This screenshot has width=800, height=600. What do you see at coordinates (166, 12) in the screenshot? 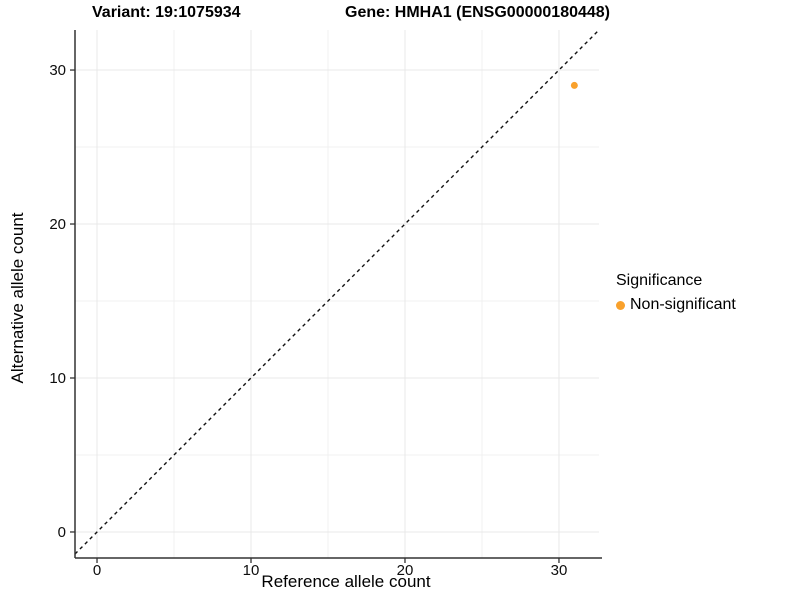
I see `variant-title: Variant: 19:1075934` at bounding box center [166, 12].